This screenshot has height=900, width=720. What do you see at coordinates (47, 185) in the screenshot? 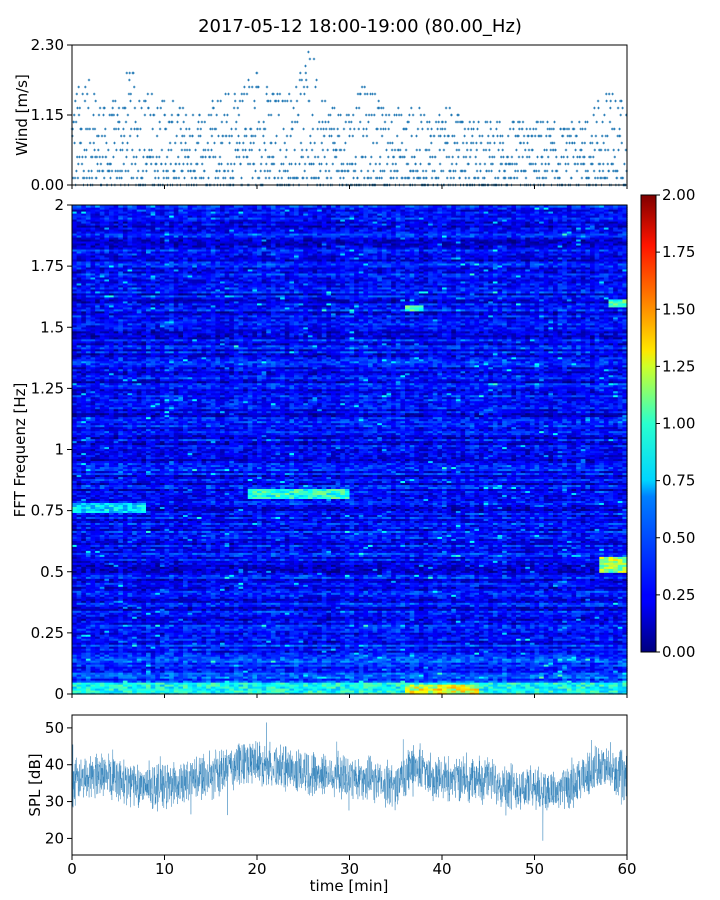
I see `wind-y-tick-label: 0.00` at bounding box center [47, 185].